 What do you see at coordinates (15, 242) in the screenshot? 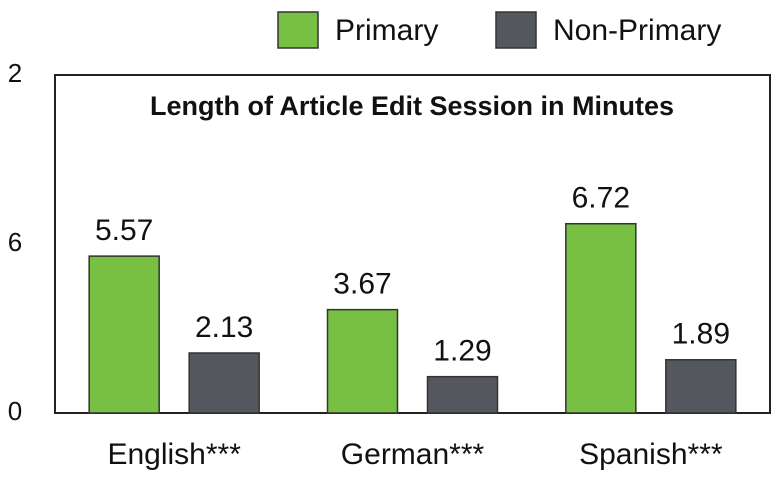
I see `y-tick-label: 6` at bounding box center [15, 242].